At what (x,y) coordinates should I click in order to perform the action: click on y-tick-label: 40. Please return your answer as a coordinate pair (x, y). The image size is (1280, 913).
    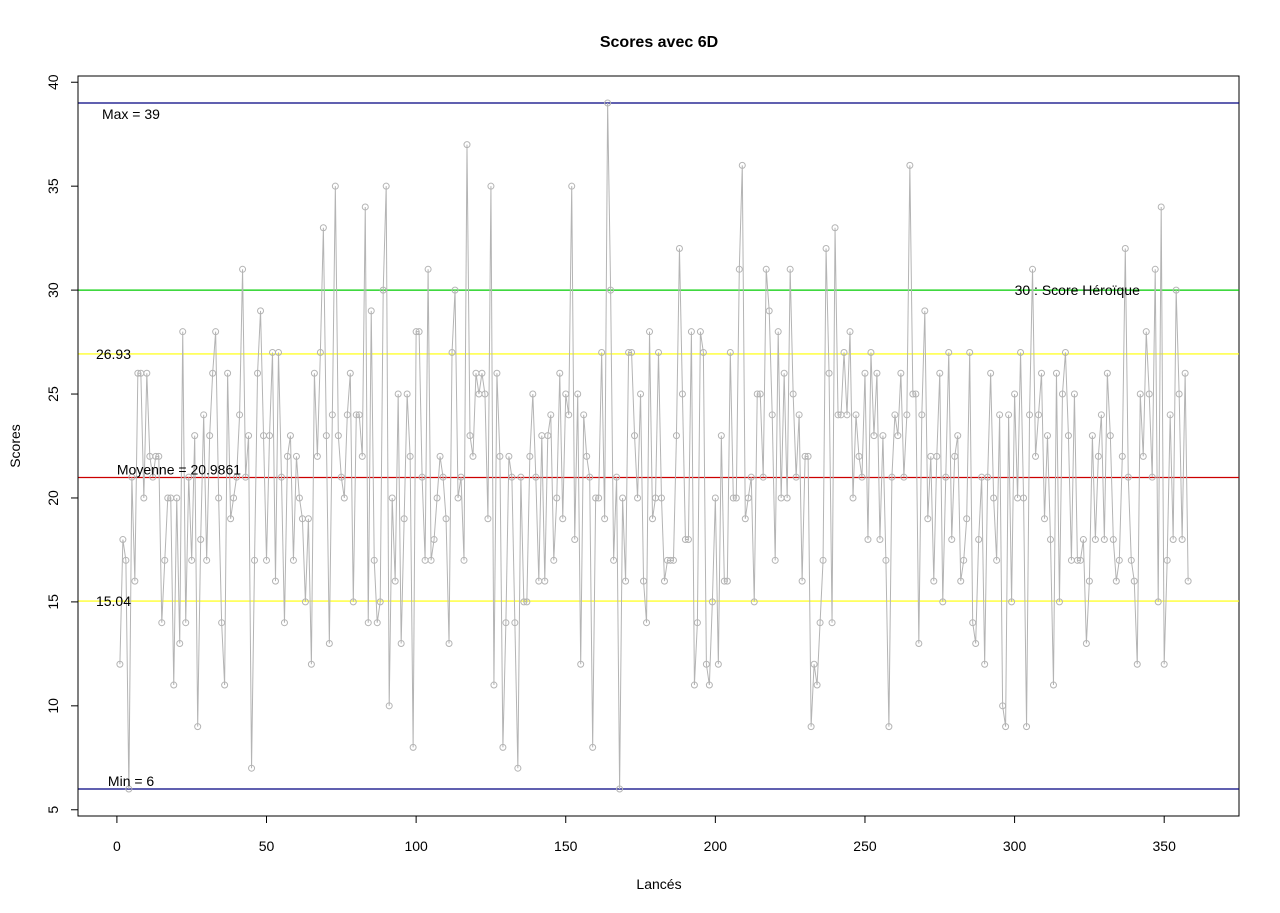
    Looking at the image, I should click on (53, 82).